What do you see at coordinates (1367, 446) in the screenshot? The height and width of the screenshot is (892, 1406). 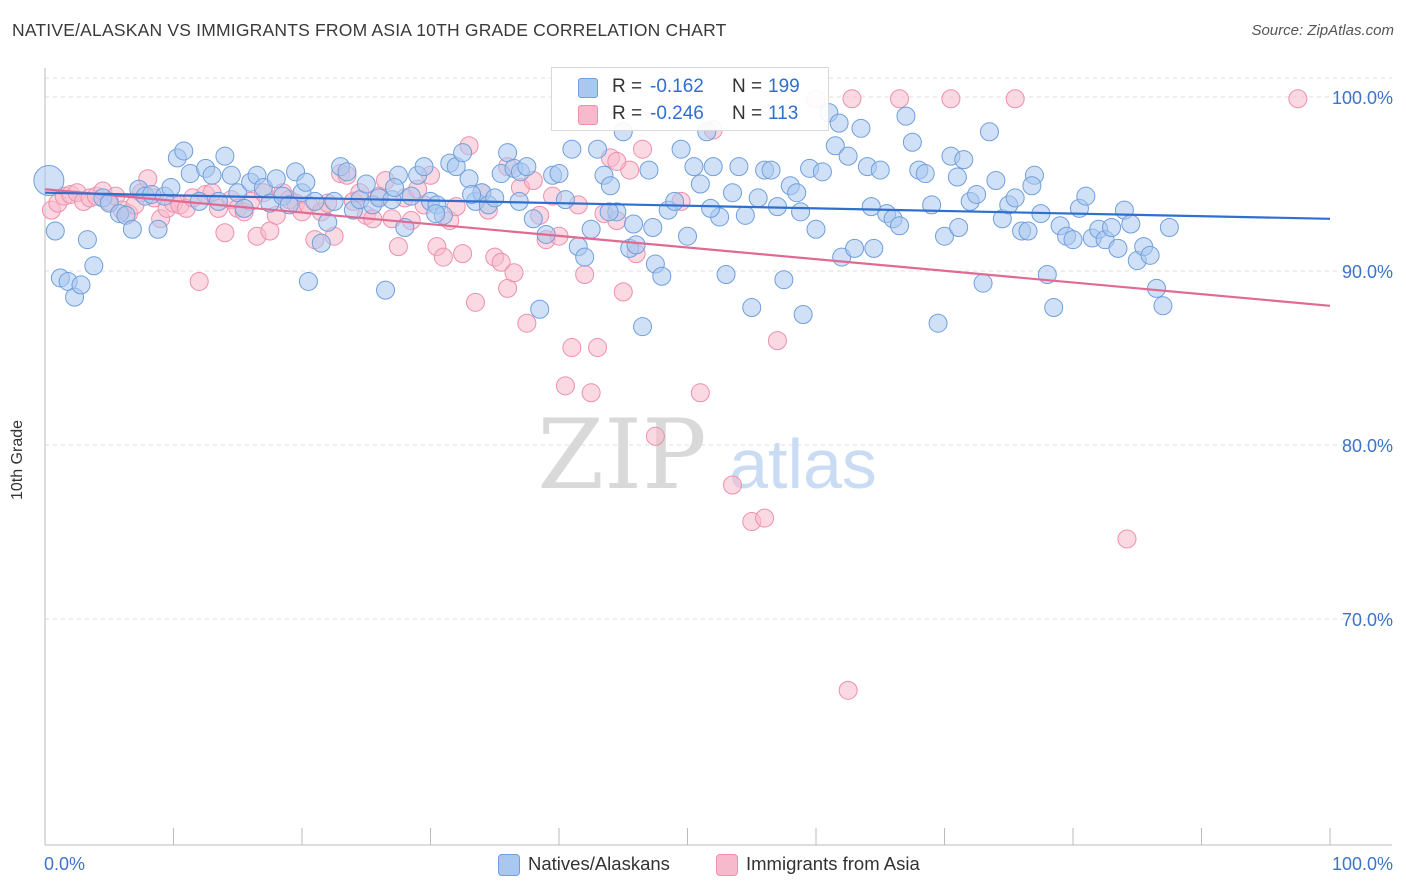 I see `y-tick-label: 80.0%` at bounding box center [1367, 446].